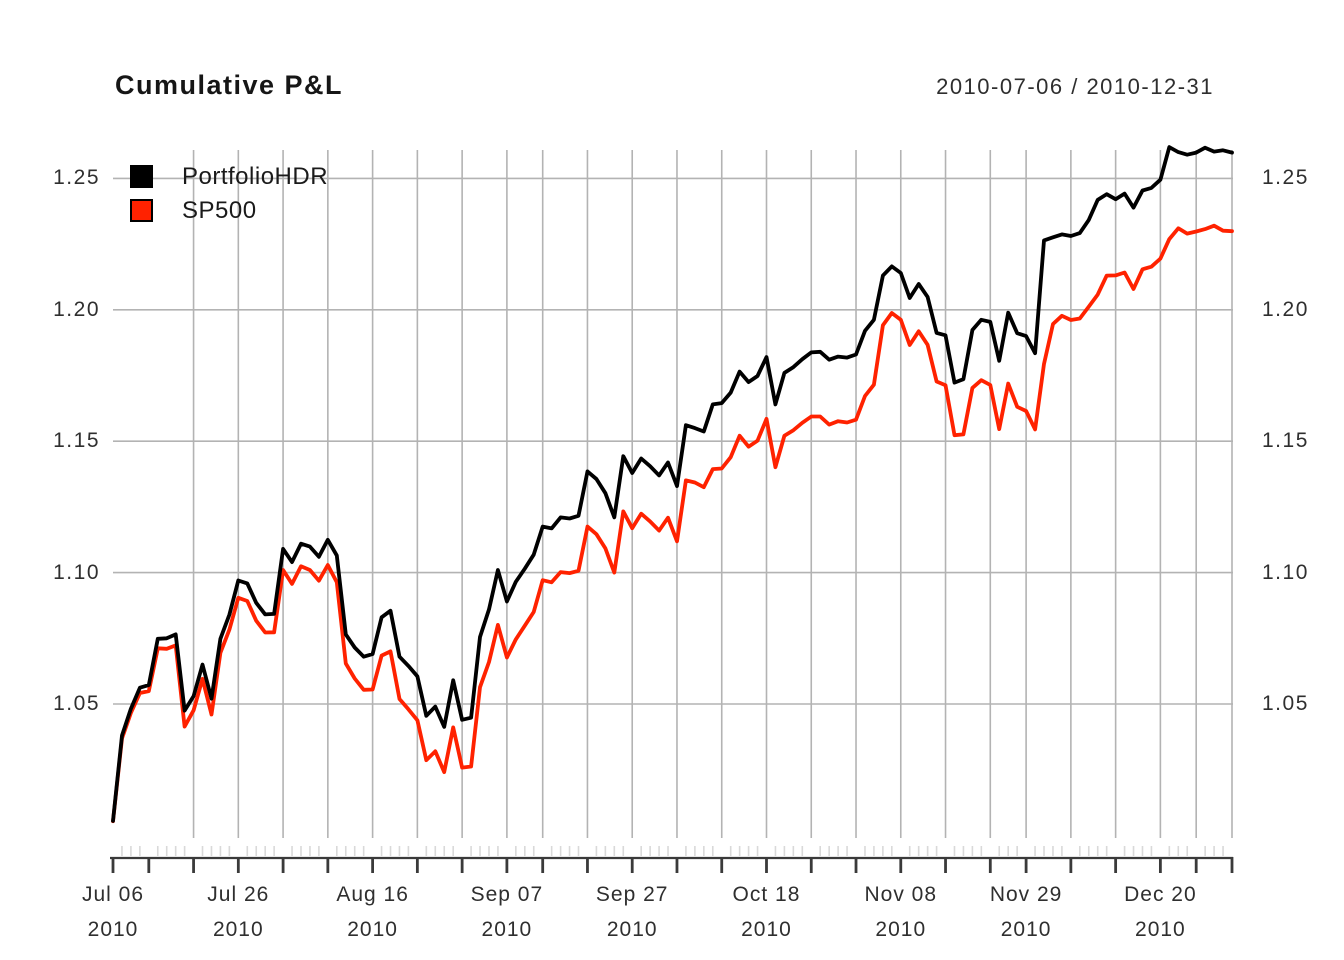  Describe the element at coordinates (141, 176) in the screenshot. I see `portfoliohdr-swatch-icon` at that location.